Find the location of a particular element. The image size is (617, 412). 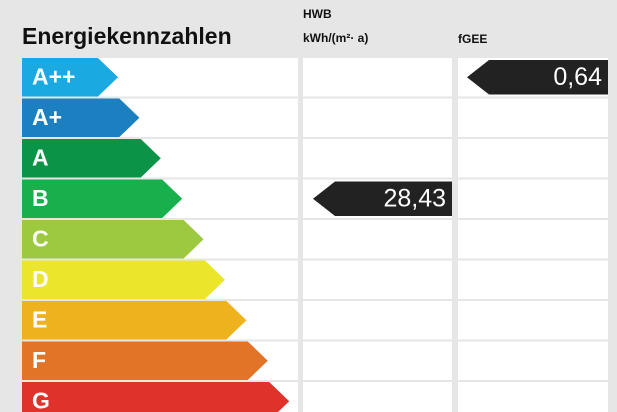

class-label: B is located at coordinates (40, 198).